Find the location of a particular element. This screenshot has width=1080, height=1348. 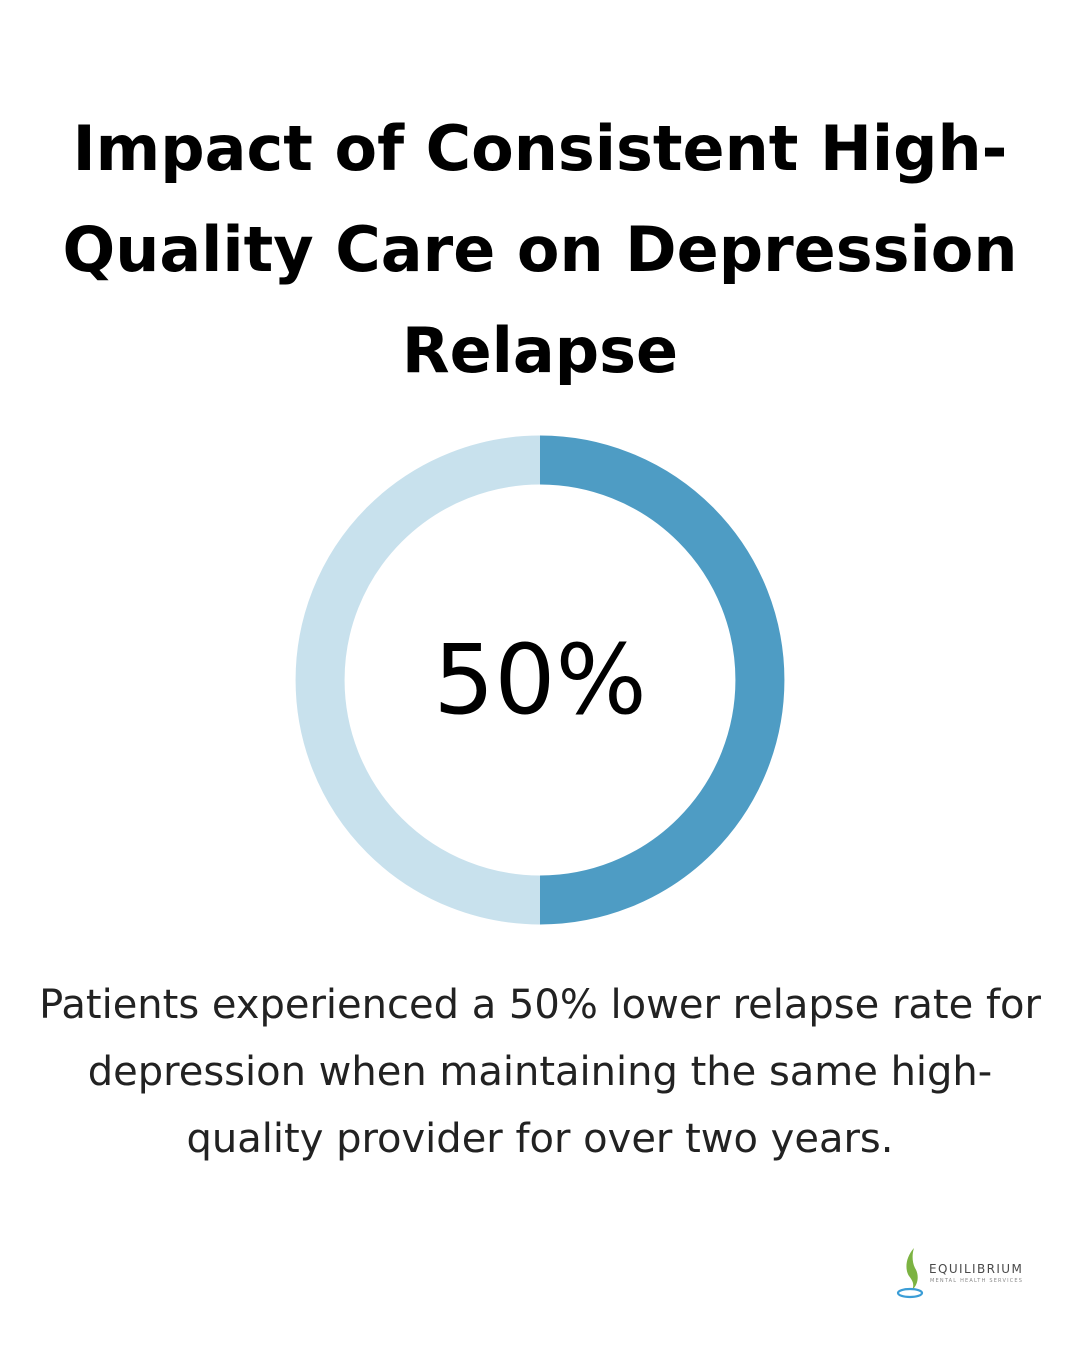

donut-slice-highlight is located at coordinates (662, 680).